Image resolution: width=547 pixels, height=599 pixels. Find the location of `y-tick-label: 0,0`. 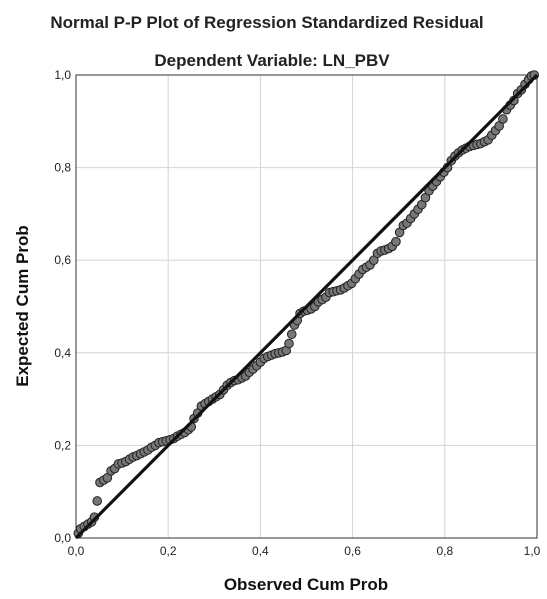

y-tick-label: 0,0 is located at coordinates (62, 538).